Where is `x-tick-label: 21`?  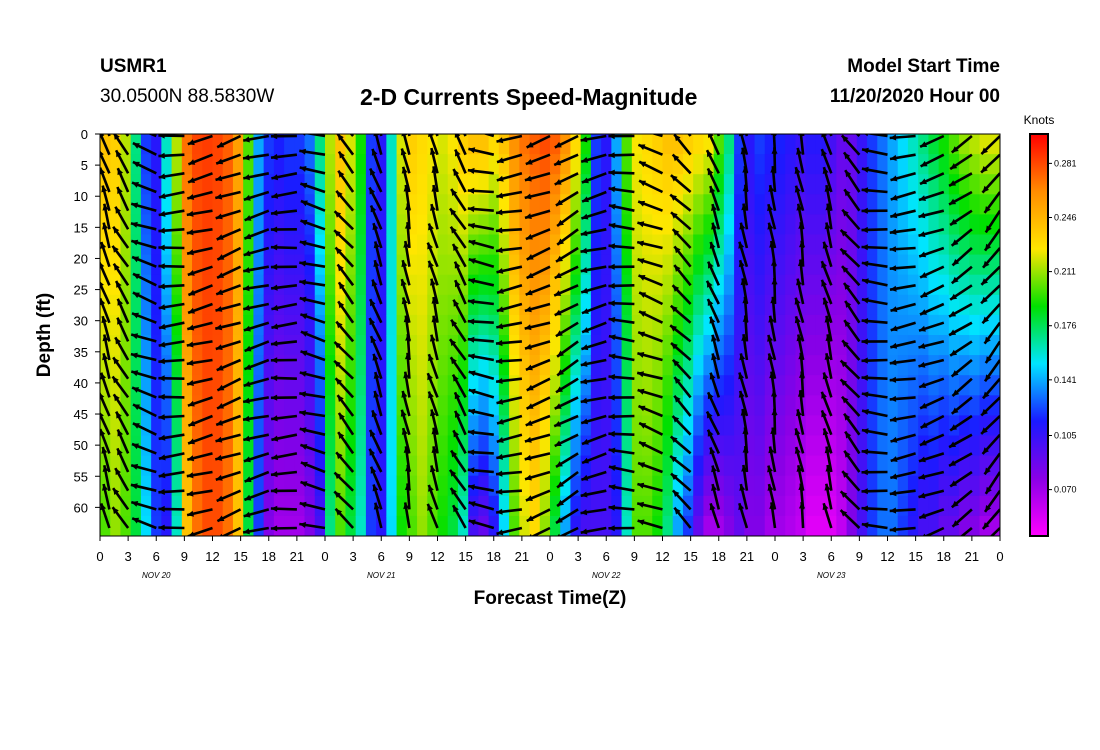 x-tick-label: 21 is located at coordinates (972, 556).